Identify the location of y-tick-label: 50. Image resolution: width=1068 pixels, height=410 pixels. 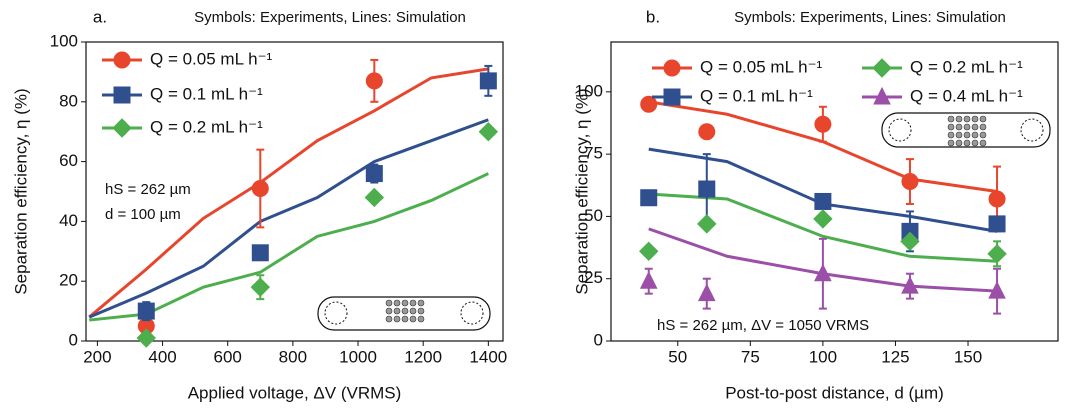
(593, 215).